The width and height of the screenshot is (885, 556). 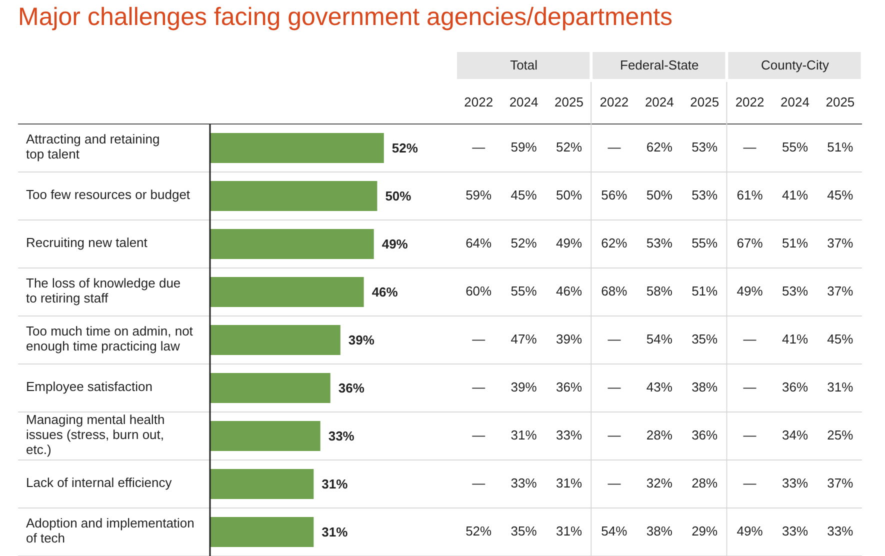 I want to click on y-tick-label: Adoption and implementation of tech, so click(x=110, y=531).